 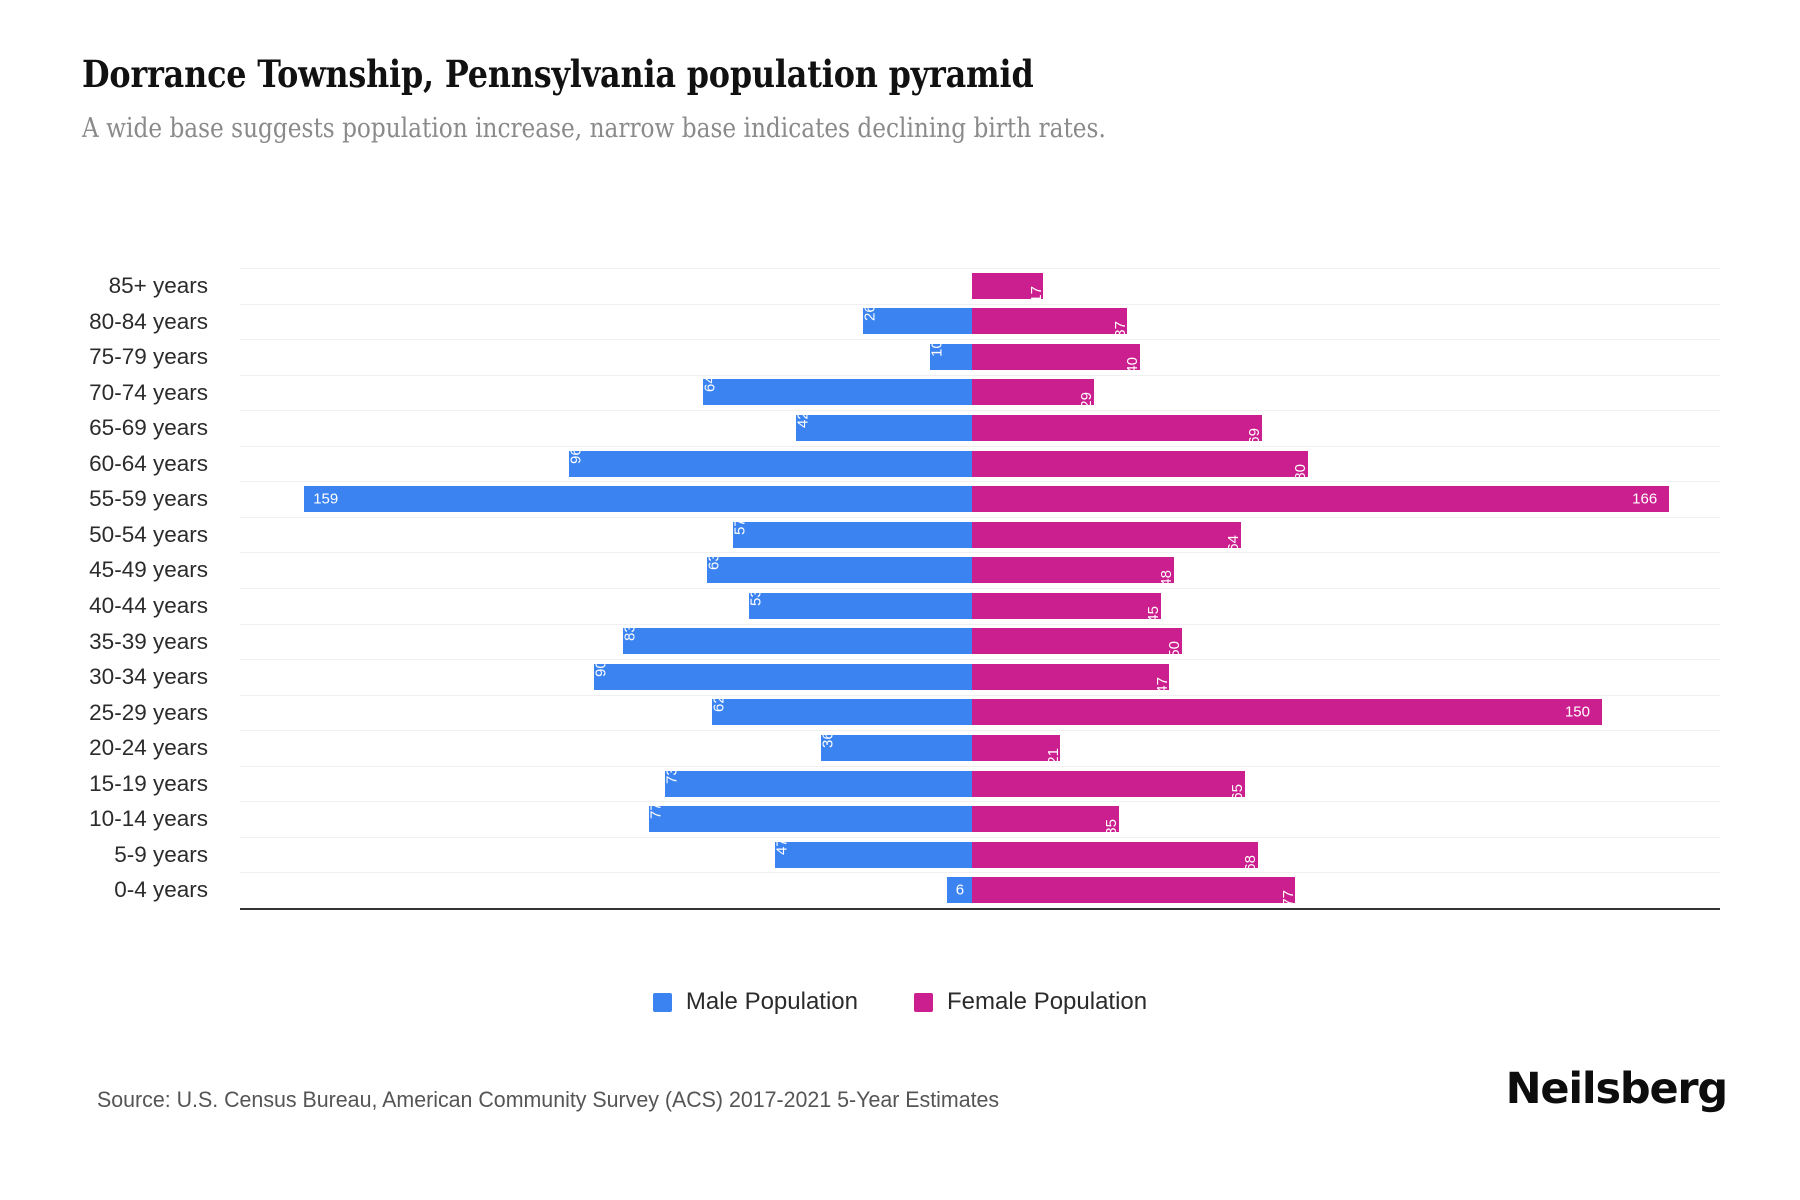 I want to click on female-bar-value: 69, so click(x=1255, y=436).